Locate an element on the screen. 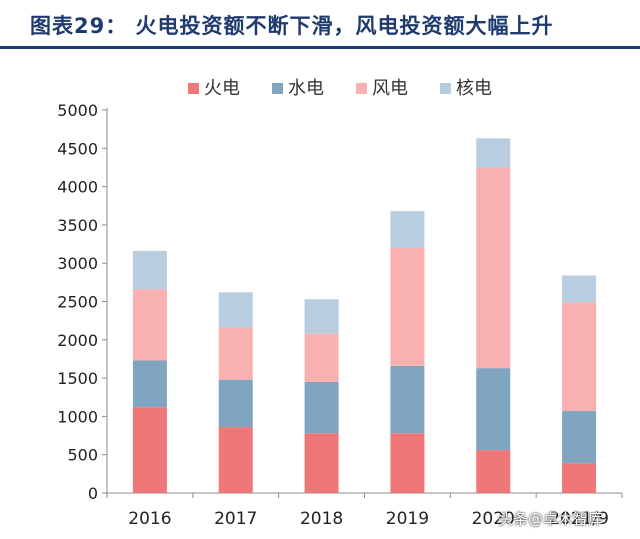 Image resolution: width=640 pixels, height=539 pixels. y-tick-label: 4500 is located at coordinates (77, 148).